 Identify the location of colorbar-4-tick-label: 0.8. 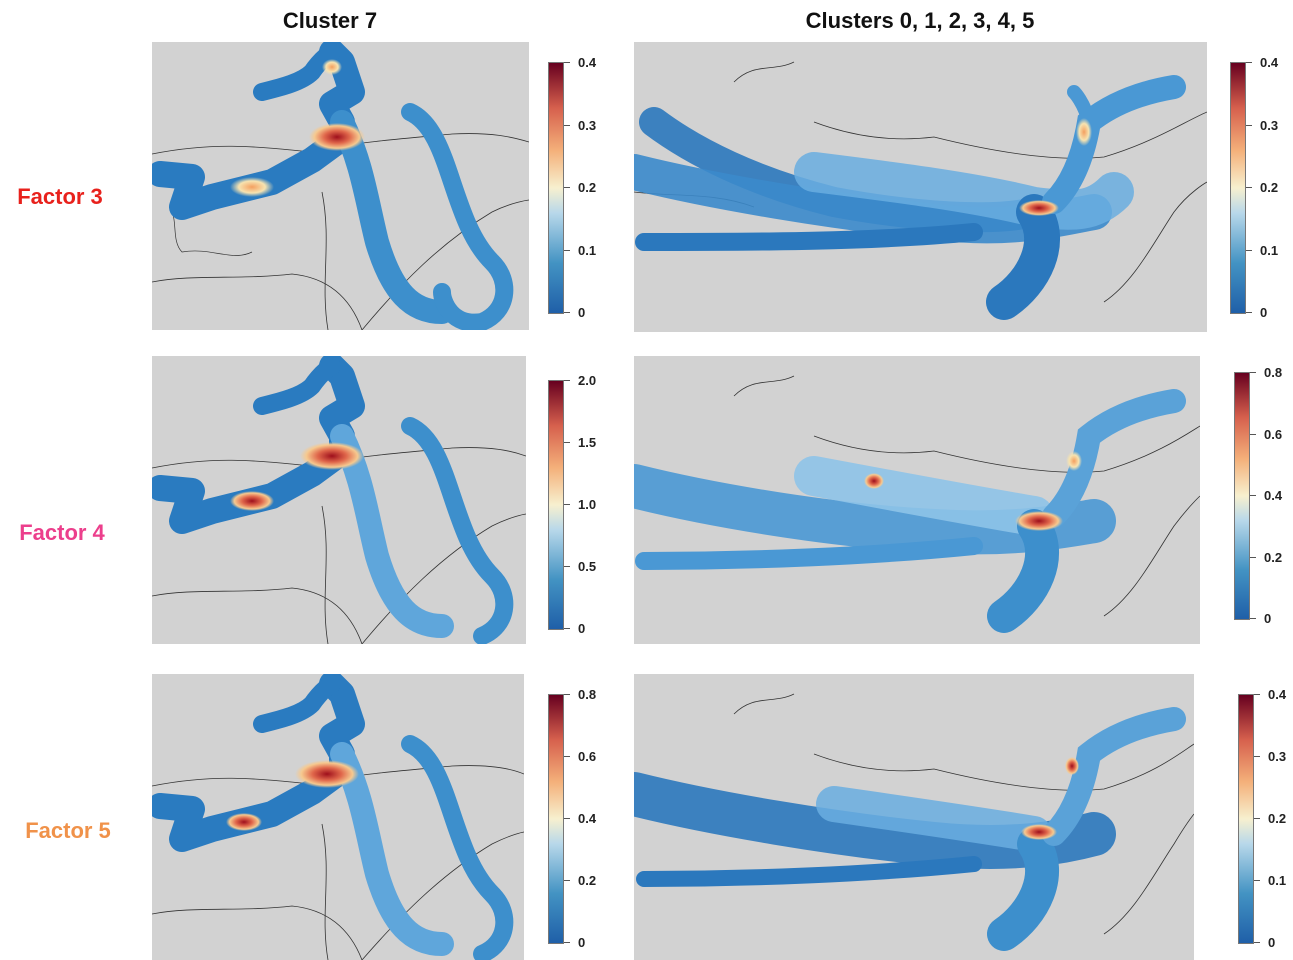
(1273, 372).